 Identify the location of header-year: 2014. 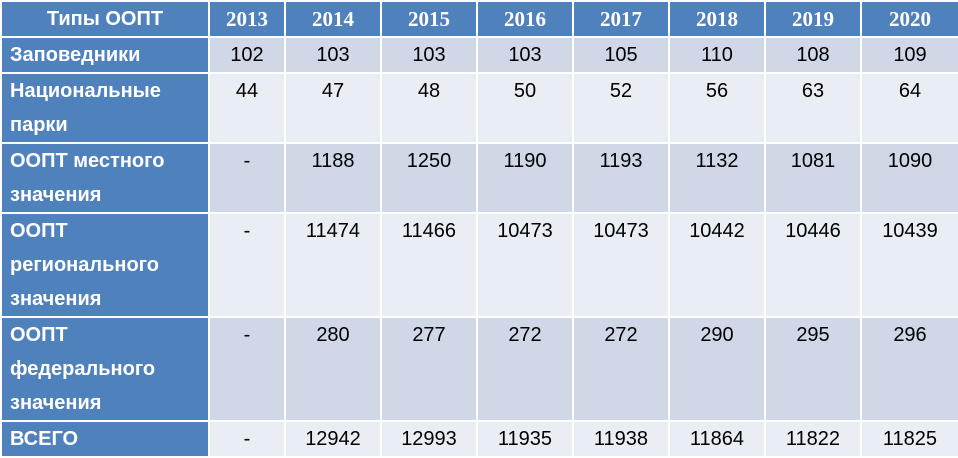
(333, 19).